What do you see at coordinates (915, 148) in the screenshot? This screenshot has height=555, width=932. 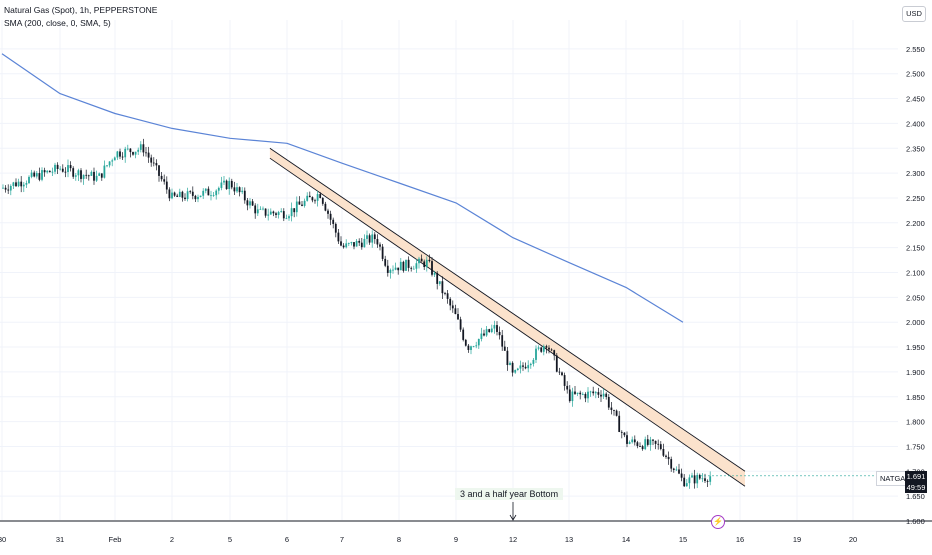 I see `y-tick-label: 2.350` at bounding box center [915, 148].